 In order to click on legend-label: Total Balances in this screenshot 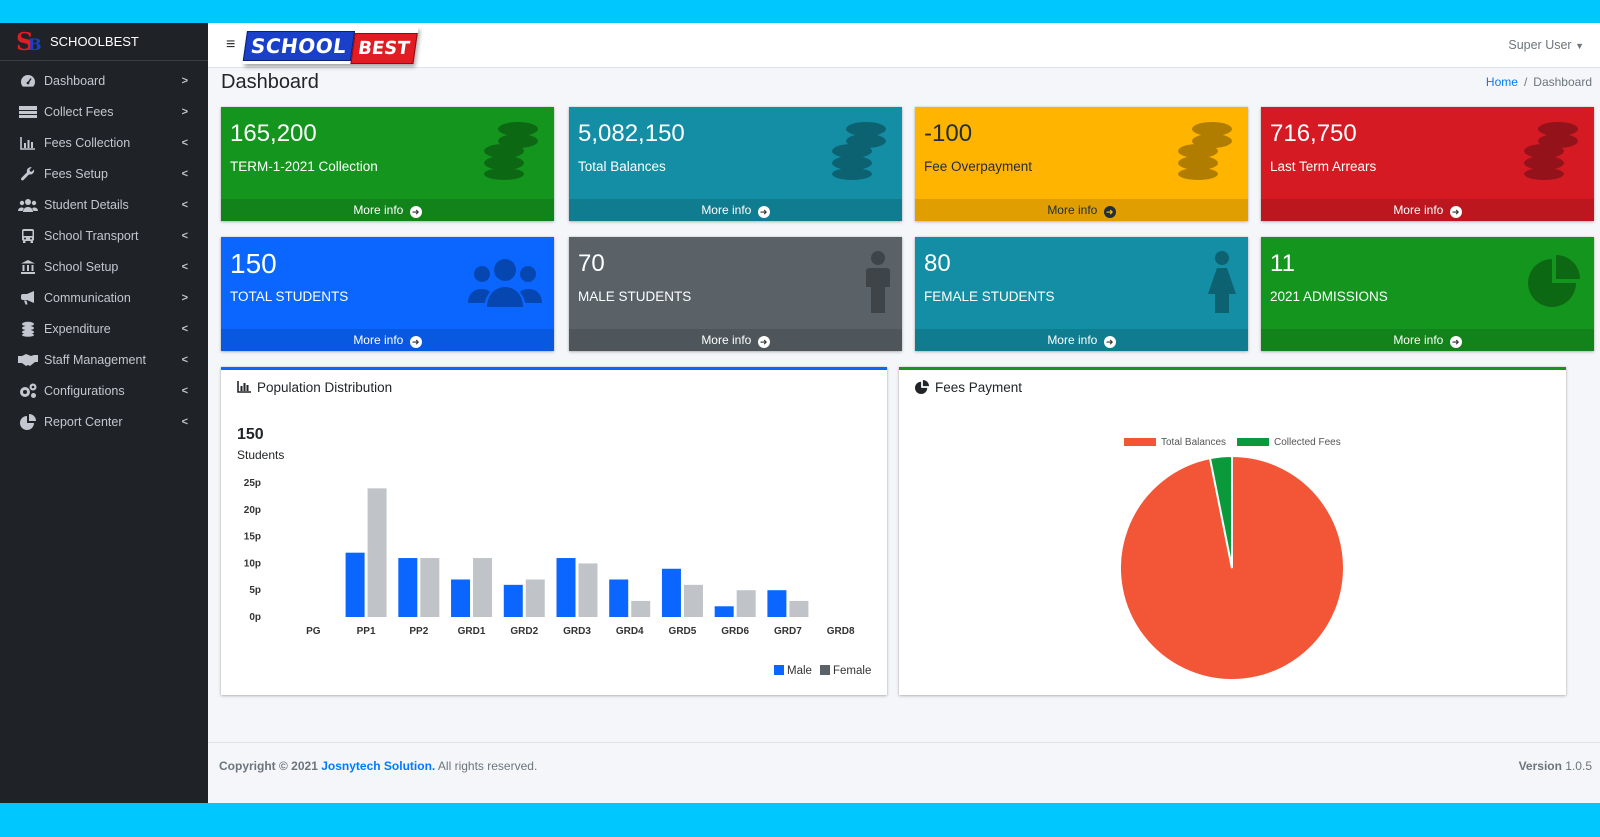, I will do `click(1193, 442)`.